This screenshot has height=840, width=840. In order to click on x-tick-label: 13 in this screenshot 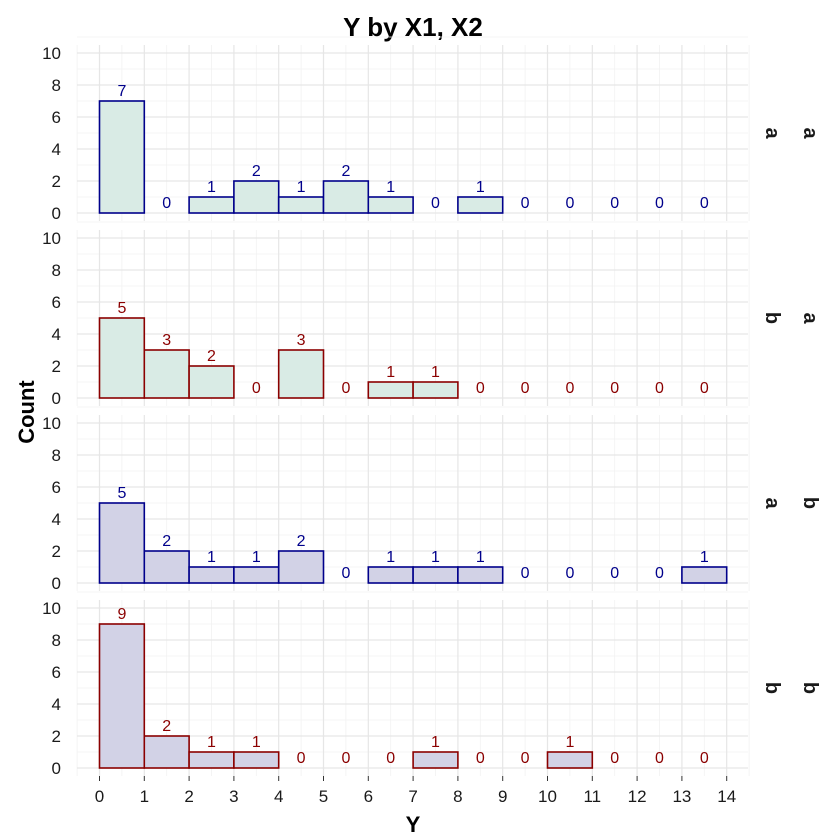, I will do `click(681, 796)`.